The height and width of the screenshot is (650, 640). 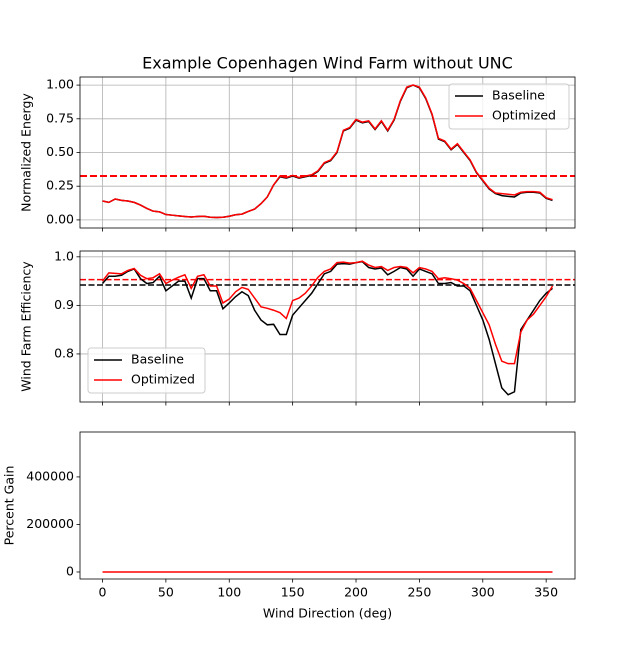 What do you see at coordinates (419, 592) in the screenshot?
I see `x-tick-label: 250` at bounding box center [419, 592].